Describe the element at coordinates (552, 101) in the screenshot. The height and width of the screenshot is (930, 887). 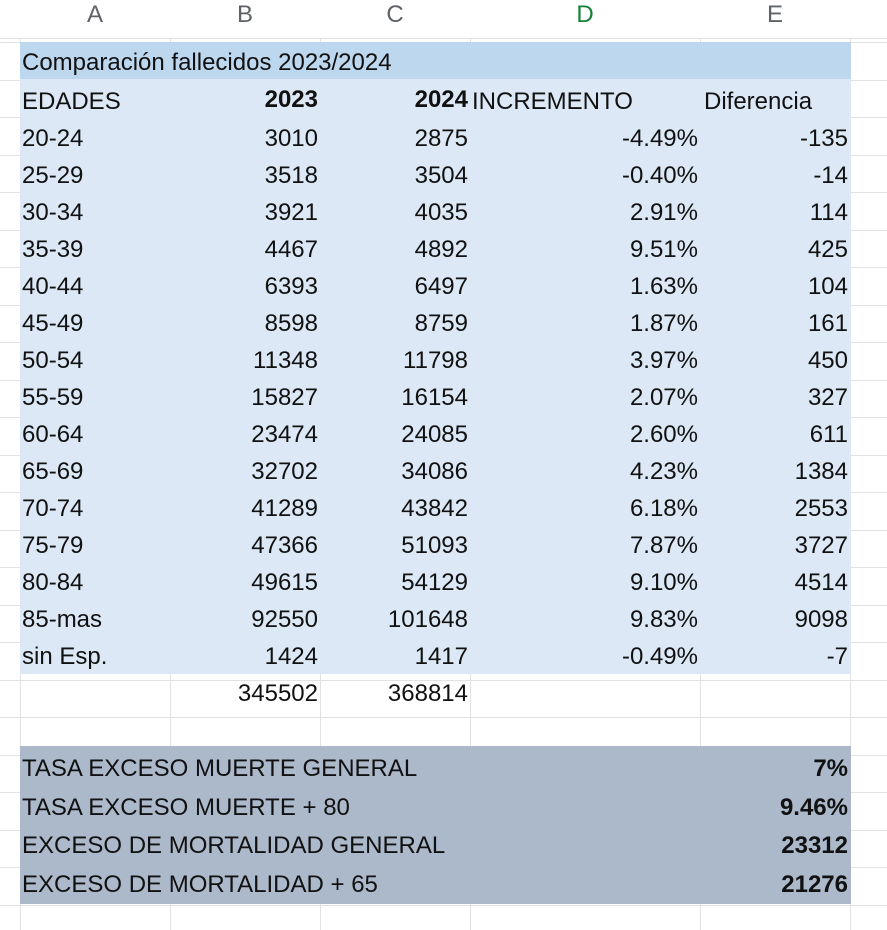
I see `header-incremento: INCREMENTO` at that location.